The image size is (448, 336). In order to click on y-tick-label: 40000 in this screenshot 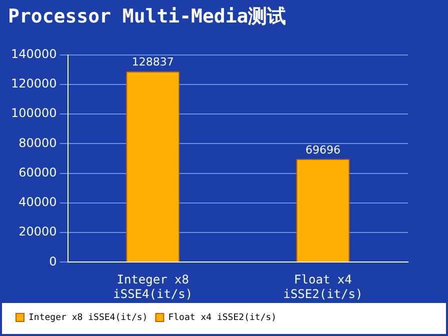, I will do `click(37, 202)`.